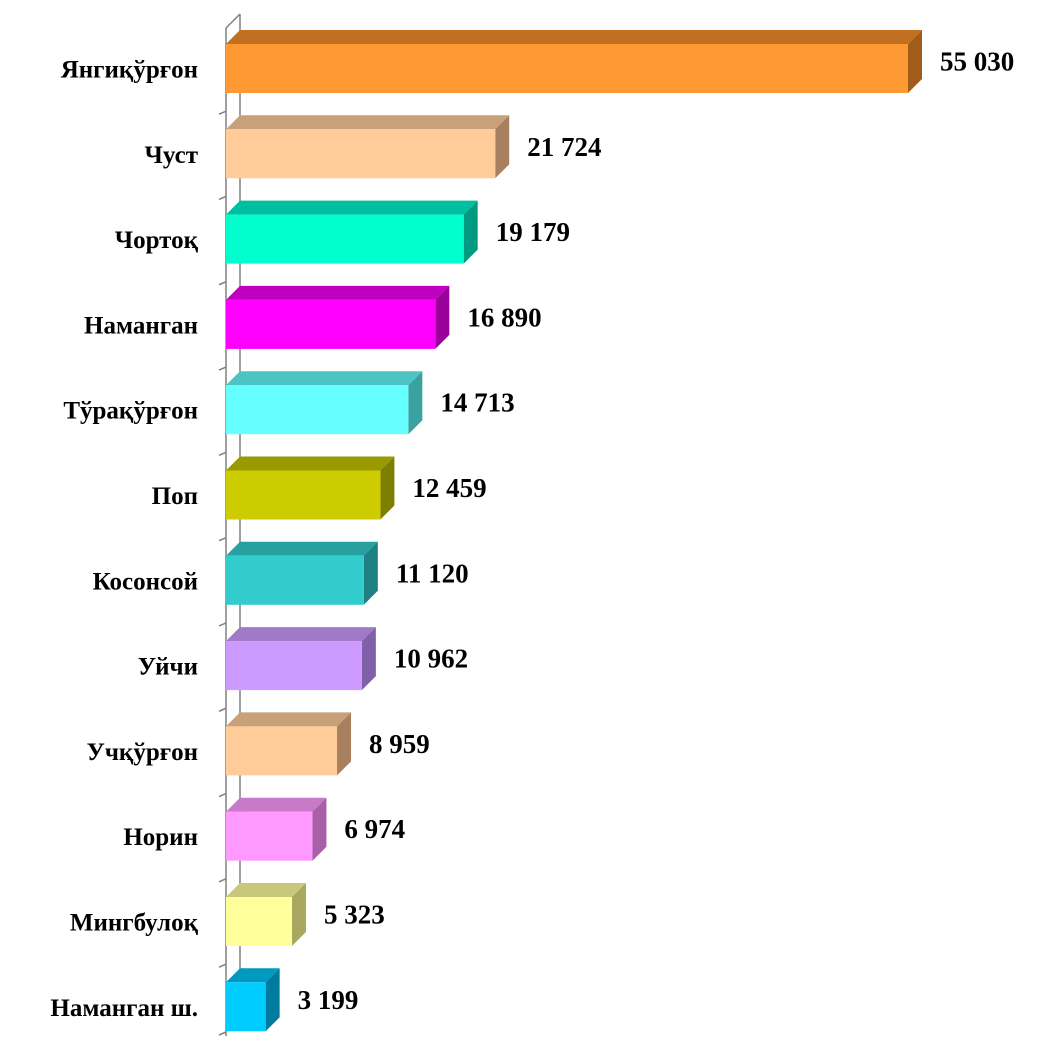 This screenshot has height=1040, width=1038. Describe the element at coordinates (160, 837) in the screenshot. I see `category-label: Норин` at that location.